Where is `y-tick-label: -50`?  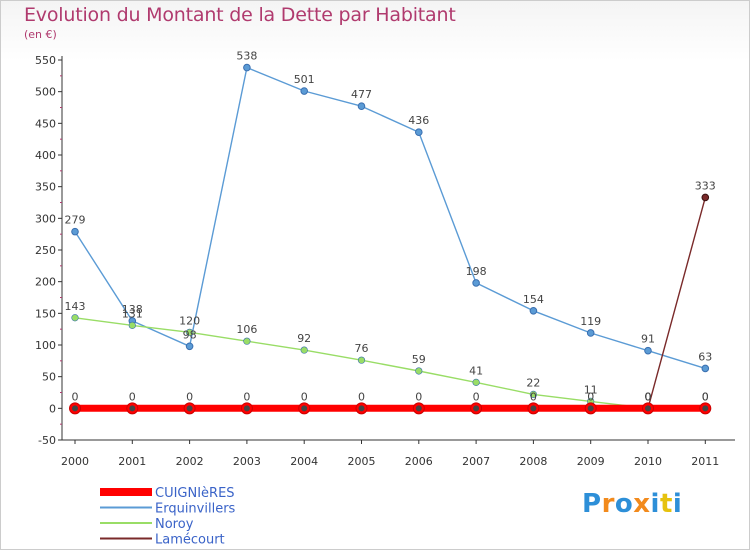
y-tick-label: -50 is located at coordinates (47, 440).